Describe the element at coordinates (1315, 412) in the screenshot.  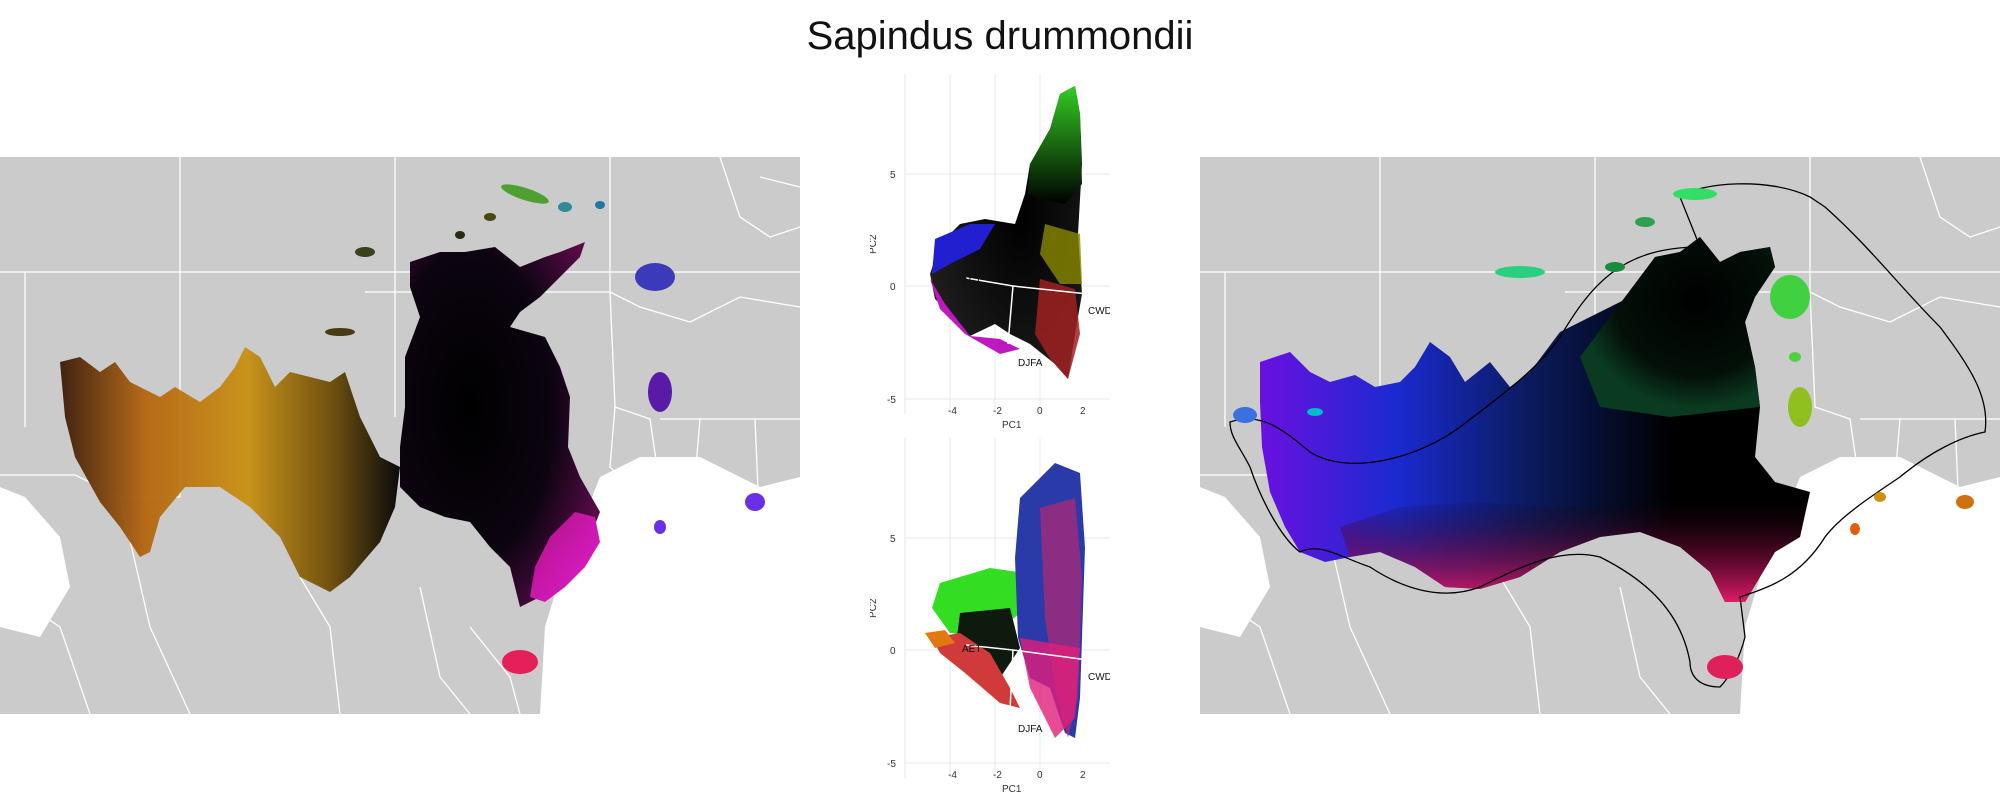
I see `patch-mid-teal` at that location.